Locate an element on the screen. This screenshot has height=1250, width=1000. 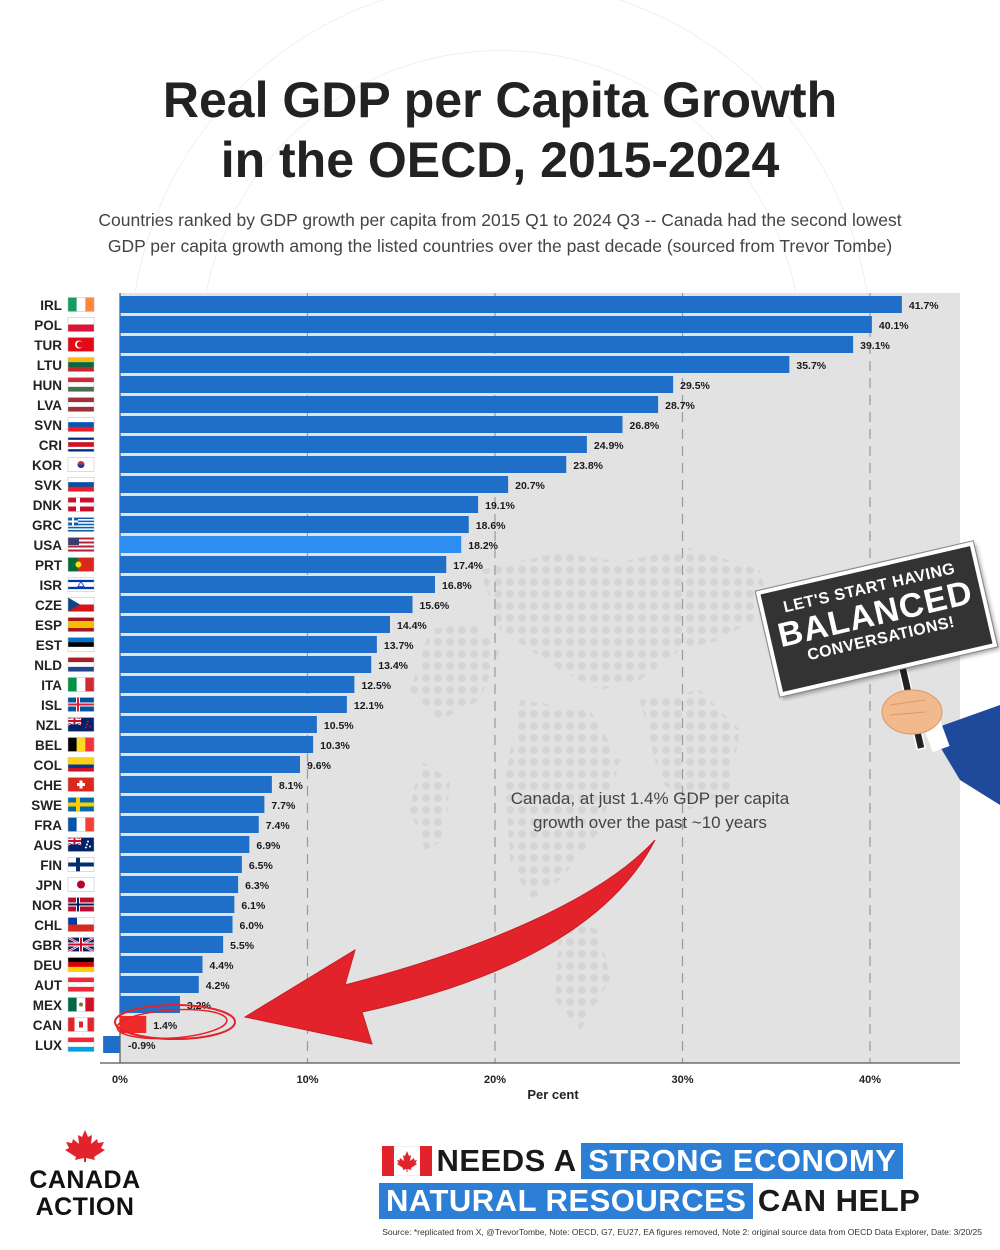
flag-nzl-icon is located at coordinates (81, 724).